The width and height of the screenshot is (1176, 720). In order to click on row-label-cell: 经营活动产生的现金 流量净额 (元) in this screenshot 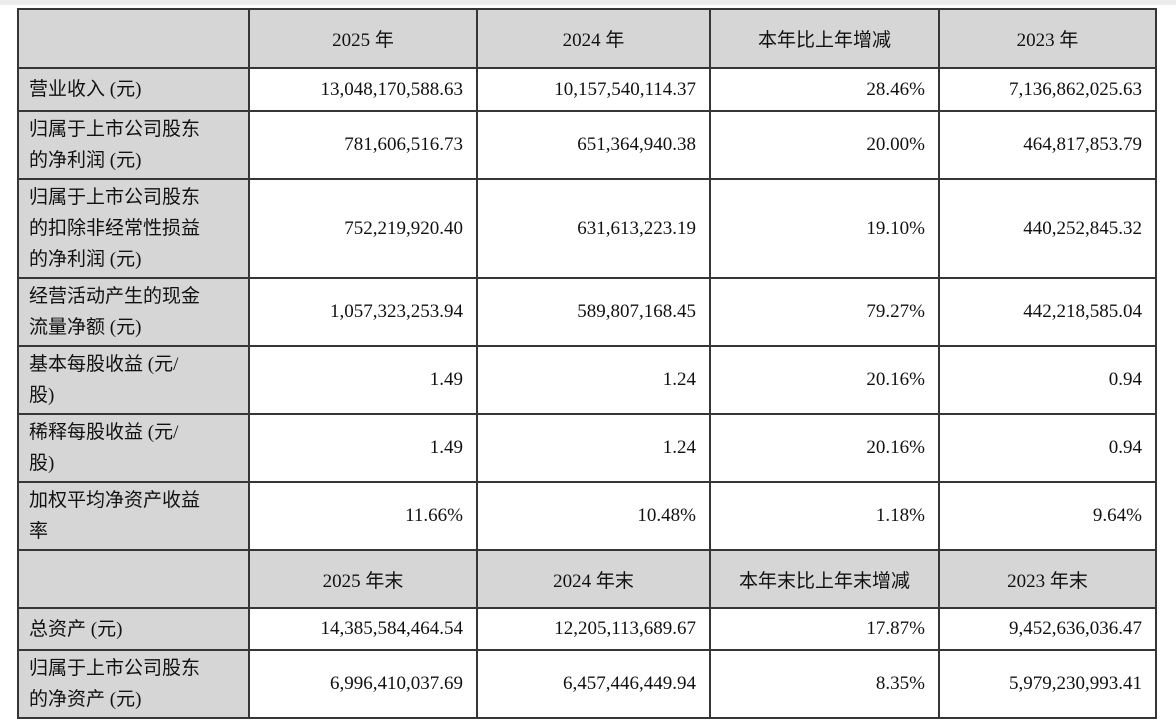, I will do `click(133, 312)`.